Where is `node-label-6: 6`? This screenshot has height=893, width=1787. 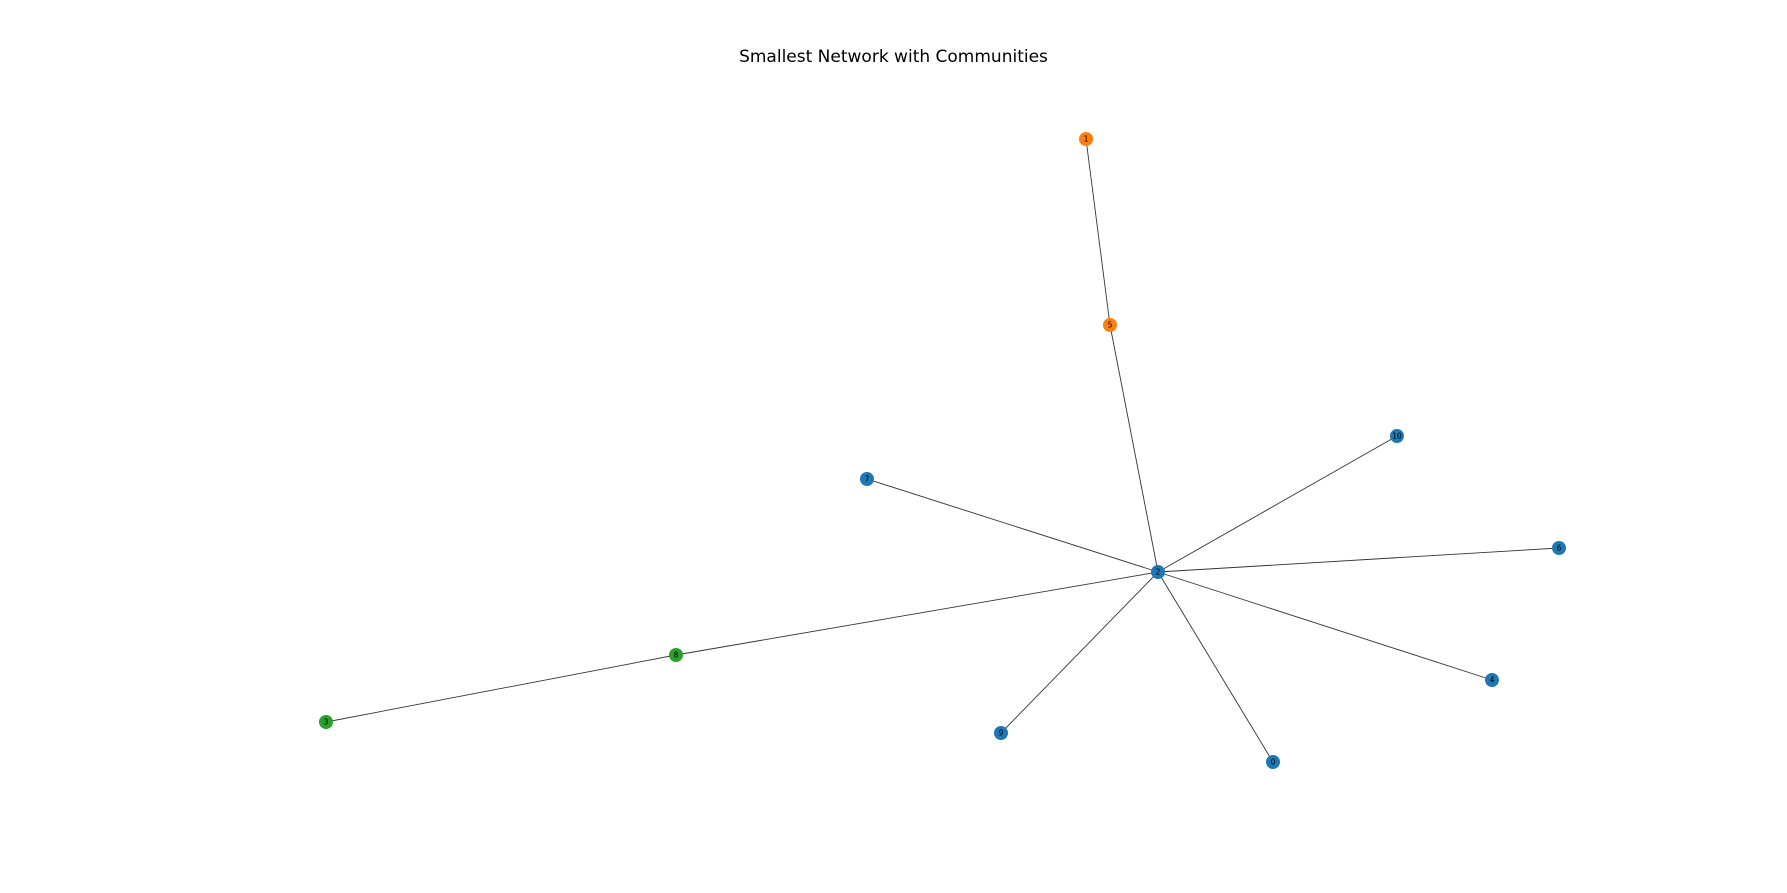 node-label-6: 6 is located at coordinates (1559, 548).